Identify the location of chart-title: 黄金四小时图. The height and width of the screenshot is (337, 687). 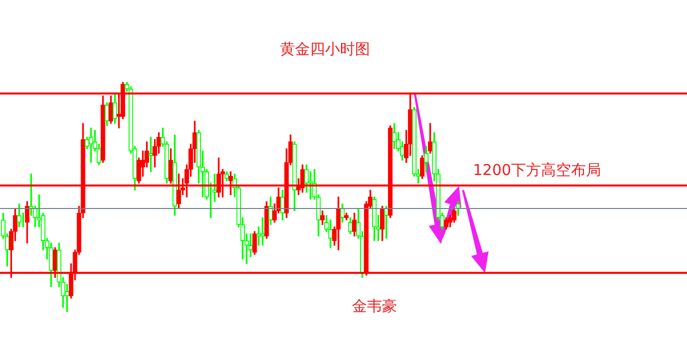
(325, 49).